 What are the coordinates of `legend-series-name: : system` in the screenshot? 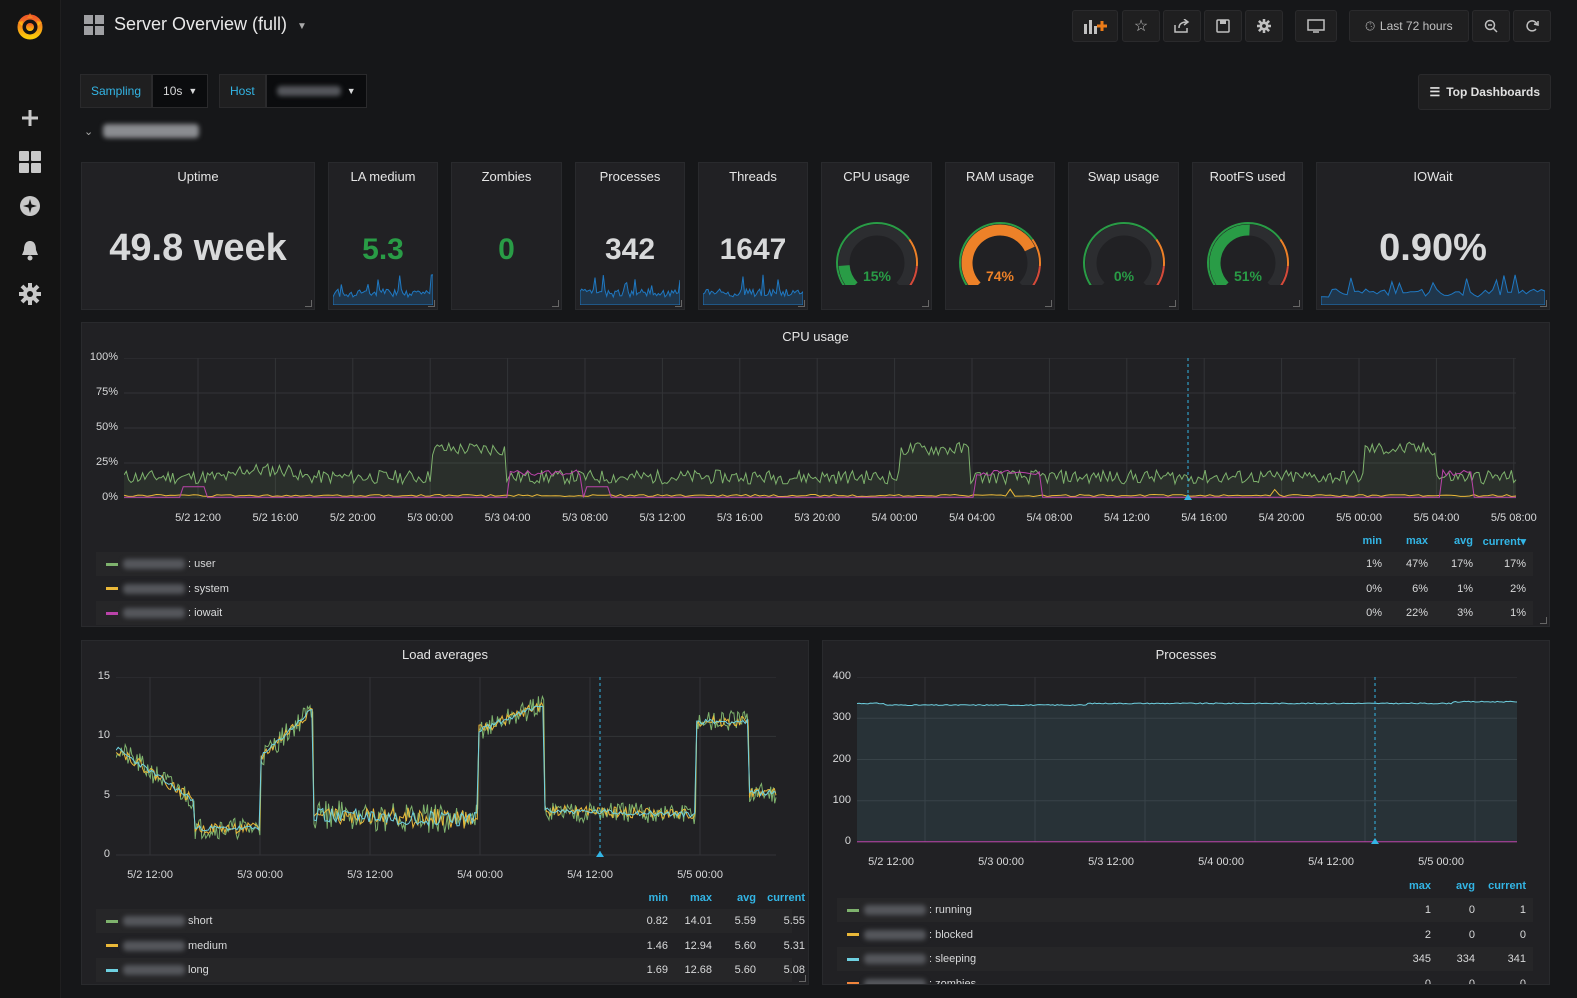 It's located at (208, 588).